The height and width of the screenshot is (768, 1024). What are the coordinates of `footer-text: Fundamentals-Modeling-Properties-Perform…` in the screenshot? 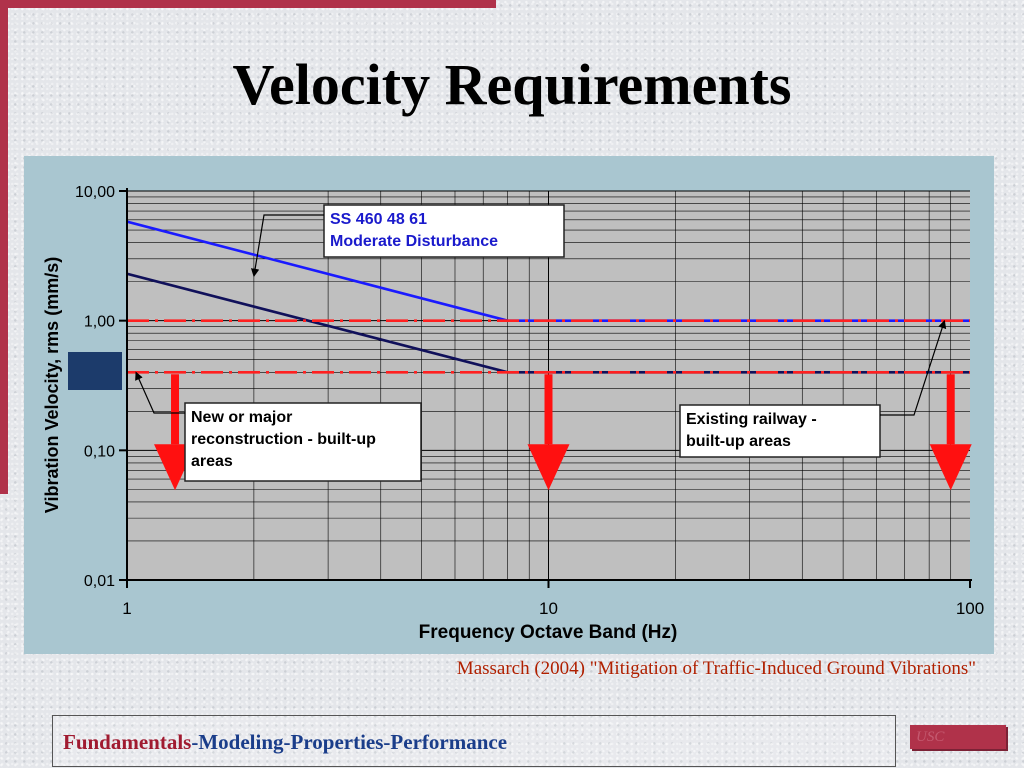 It's located at (285, 742).